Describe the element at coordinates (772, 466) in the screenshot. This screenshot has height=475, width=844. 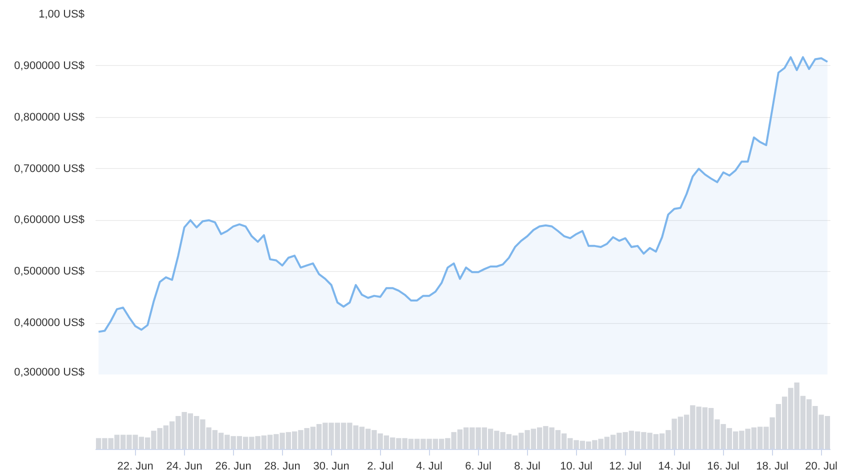
I see `x-tick-label: 18. Jul` at that location.